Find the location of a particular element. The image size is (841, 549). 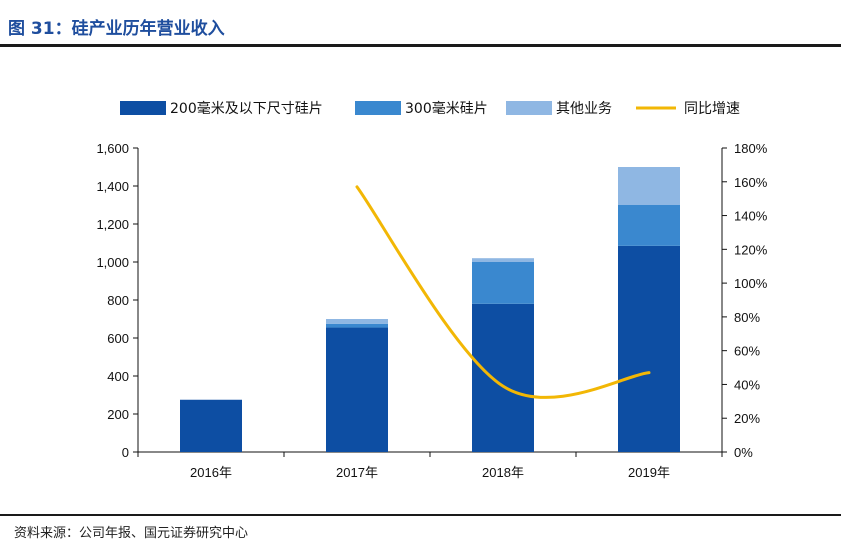

figure-title: 图 31：硅产业历年营业收入 is located at coordinates (116, 29).